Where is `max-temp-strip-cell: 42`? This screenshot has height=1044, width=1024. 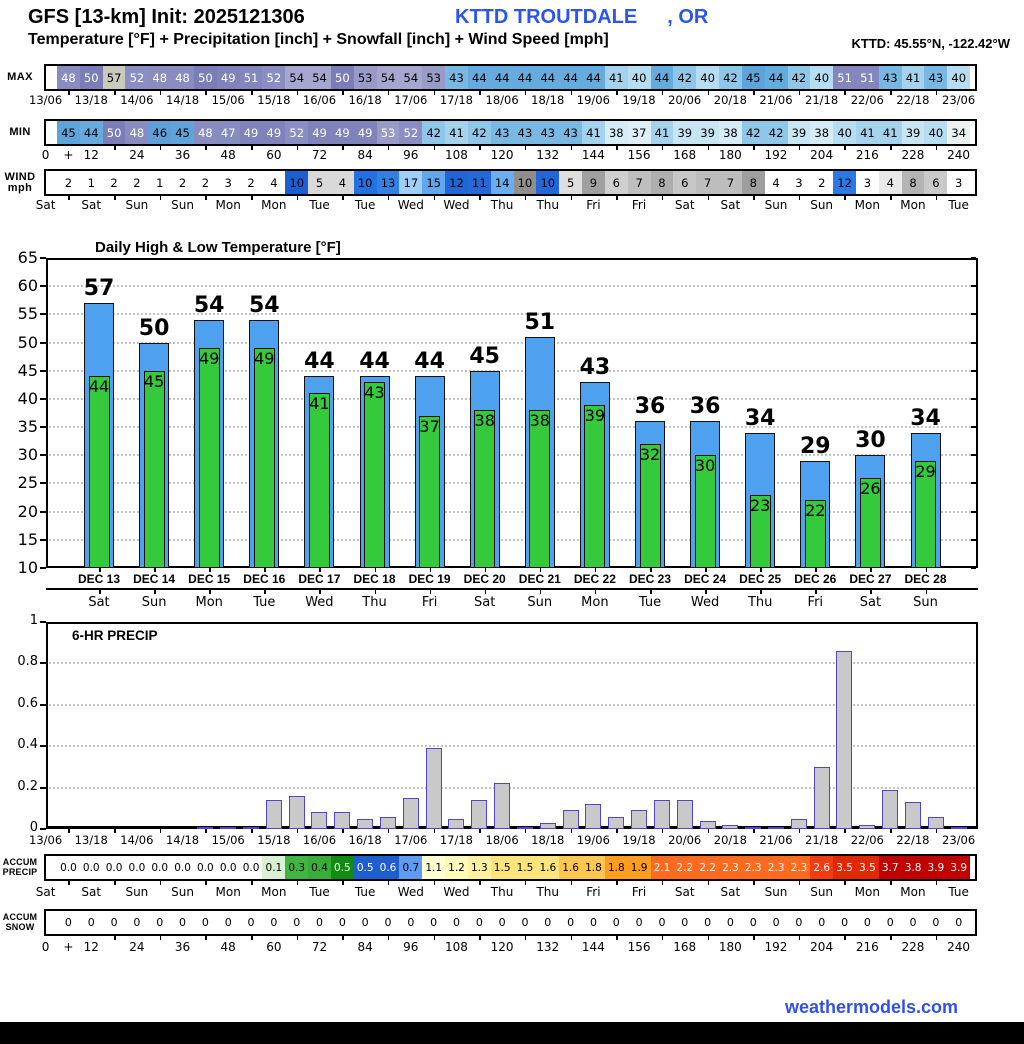 max-temp-strip-cell: 42 is located at coordinates (730, 77).